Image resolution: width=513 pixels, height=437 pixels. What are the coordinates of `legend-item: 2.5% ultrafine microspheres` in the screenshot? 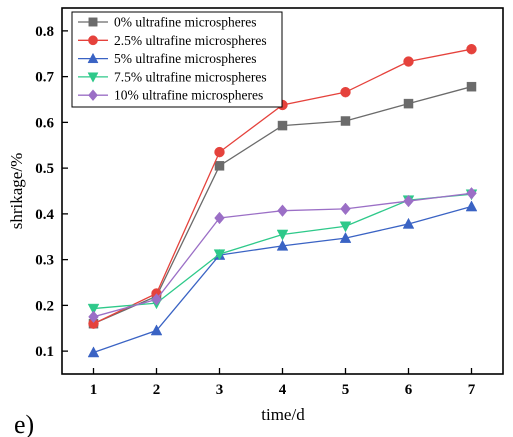 It's located at (172, 40).